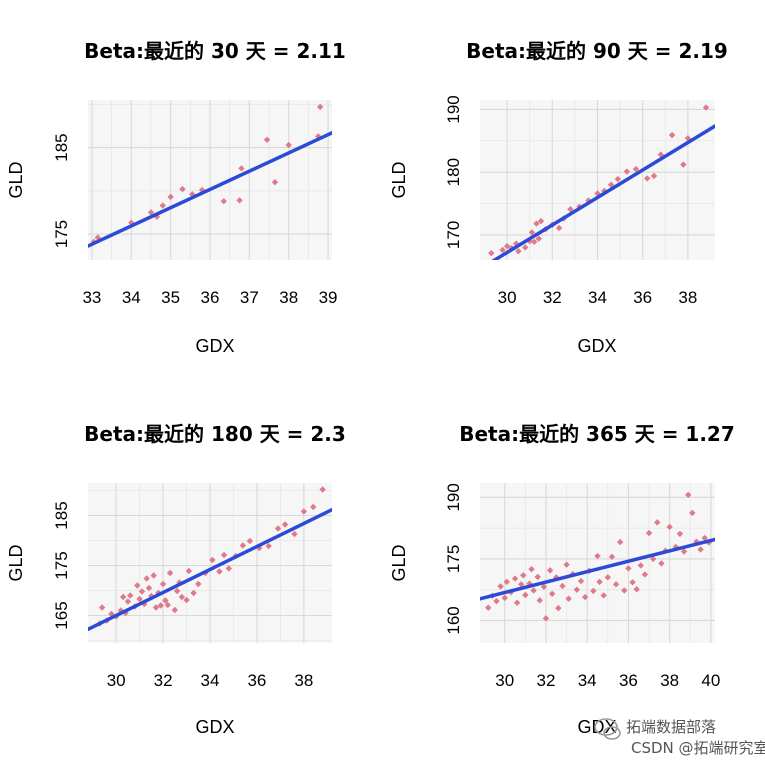  What do you see at coordinates (698, 748) in the screenshot?
I see `watermark-source: CSDN @拓端研究室` at bounding box center [698, 748].